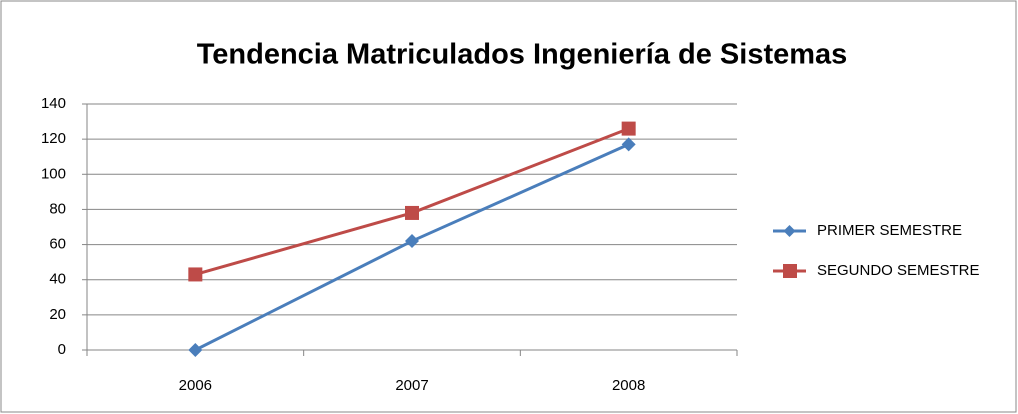  Describe the element at coordinates (628, 385) in the screenshot. I see `x-tick-label: 2008` at that location.